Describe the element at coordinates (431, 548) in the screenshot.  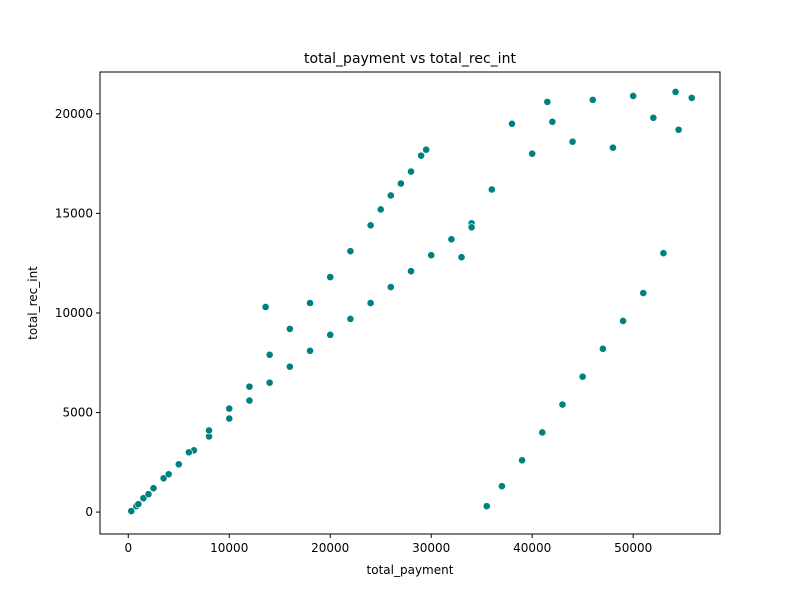
I see `x-tick-label: 30000` at that location.